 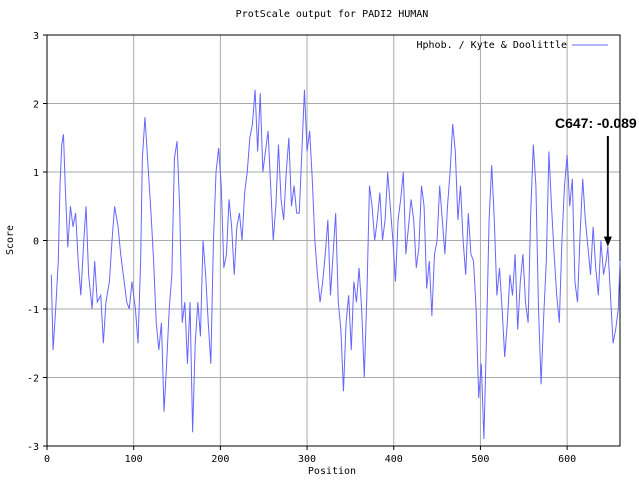 I want to click on x-tick-label: 500, so click(x=480, y=459).